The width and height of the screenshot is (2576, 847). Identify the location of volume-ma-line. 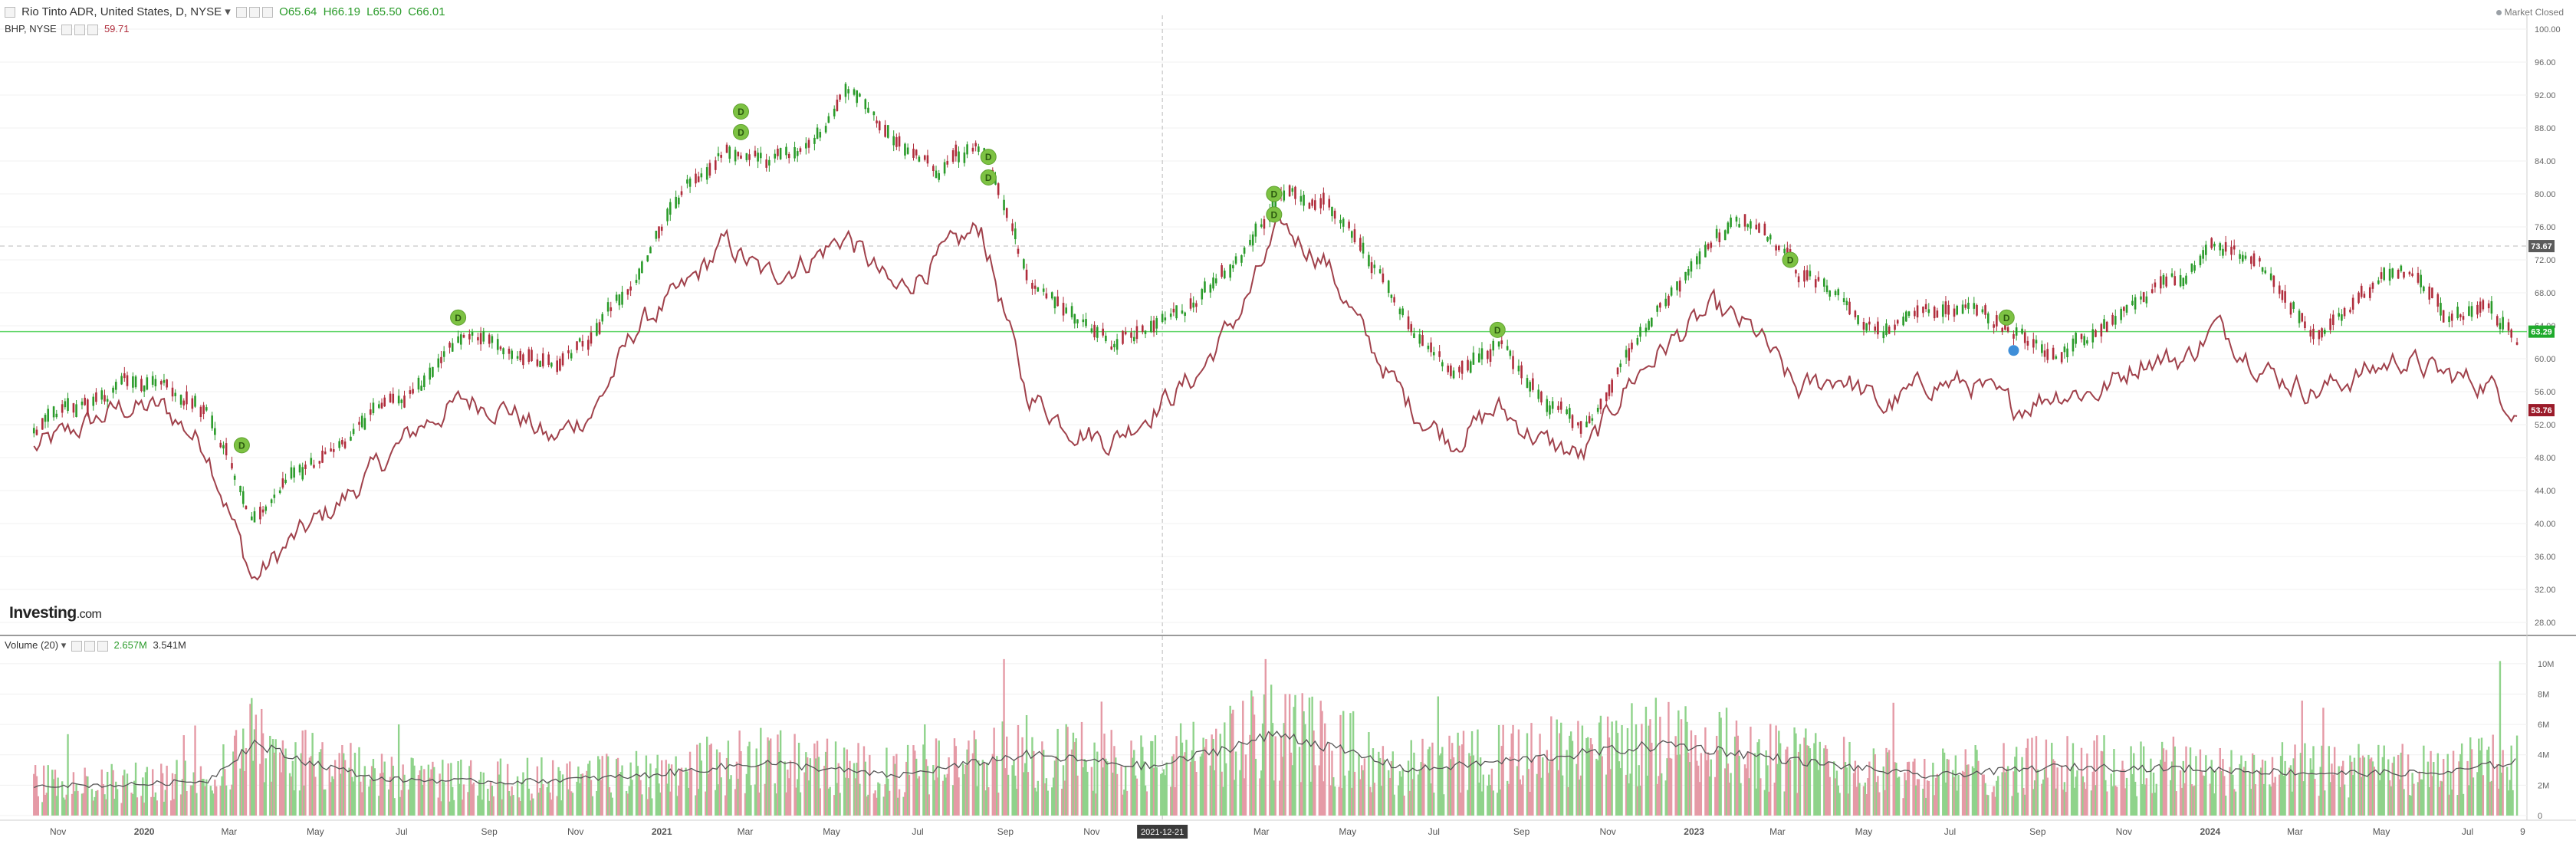
(1275, 760).